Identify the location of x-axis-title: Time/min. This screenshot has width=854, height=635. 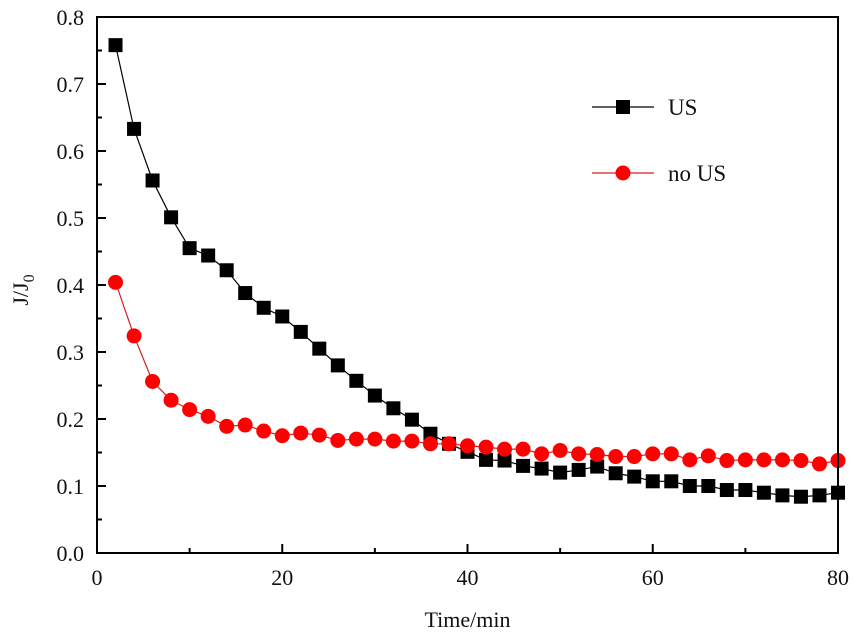
(468, 619).